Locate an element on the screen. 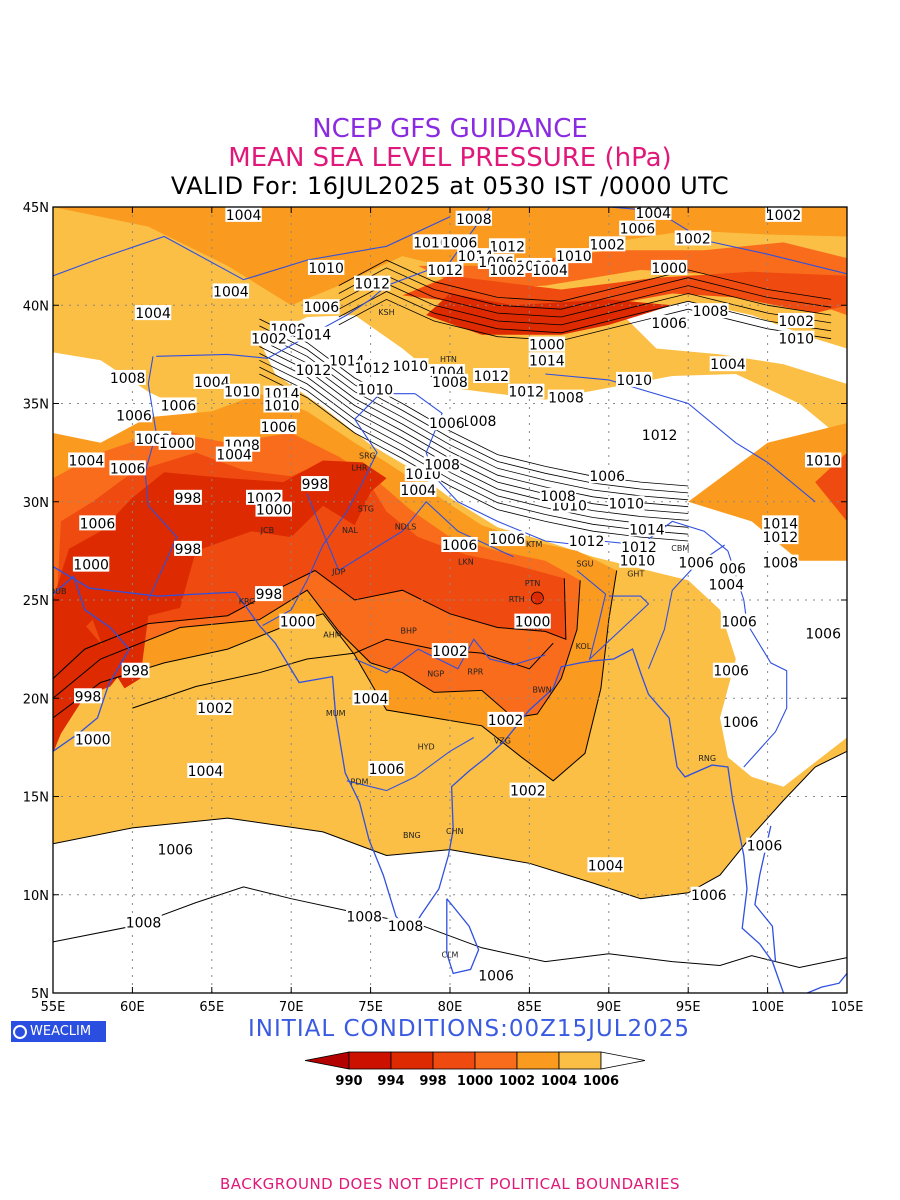  contour-label: 998 is located at coordinates (269, 594).